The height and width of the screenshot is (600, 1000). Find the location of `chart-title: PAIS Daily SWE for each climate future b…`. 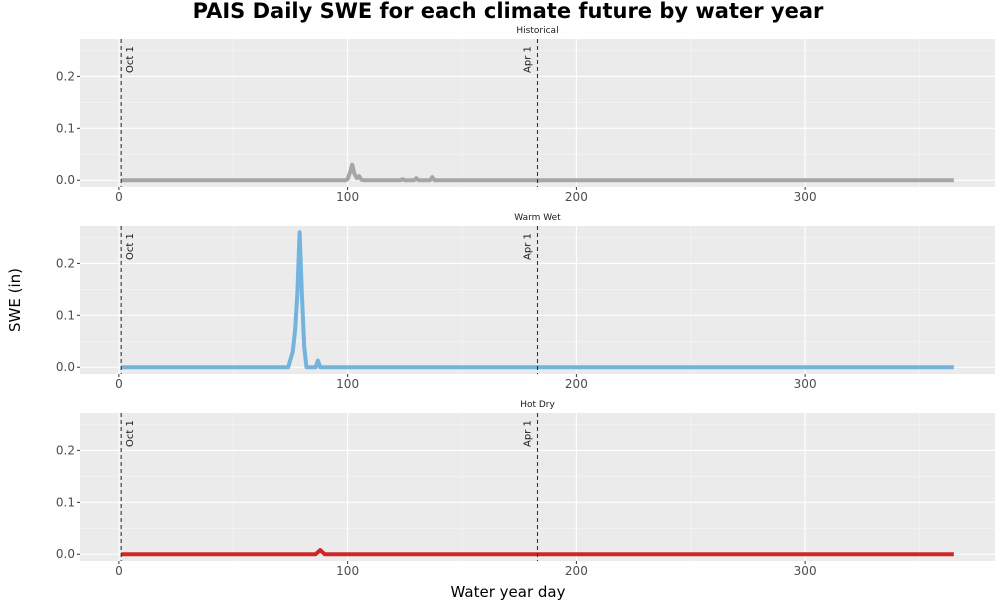

chart-title: PAIS Daily SWE for each climate future b… is located at coordinates (508, 11).